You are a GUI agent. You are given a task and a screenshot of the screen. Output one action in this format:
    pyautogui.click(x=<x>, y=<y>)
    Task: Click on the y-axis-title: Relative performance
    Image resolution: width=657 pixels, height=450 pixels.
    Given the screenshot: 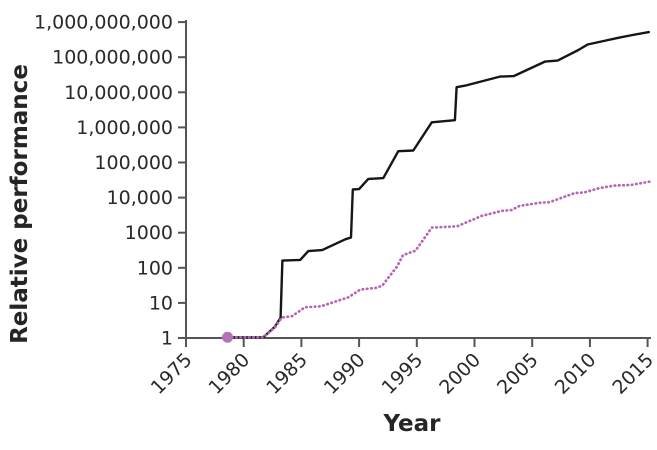 What is the action you would take?
    pyautogui.click(x=20, y=204)
    